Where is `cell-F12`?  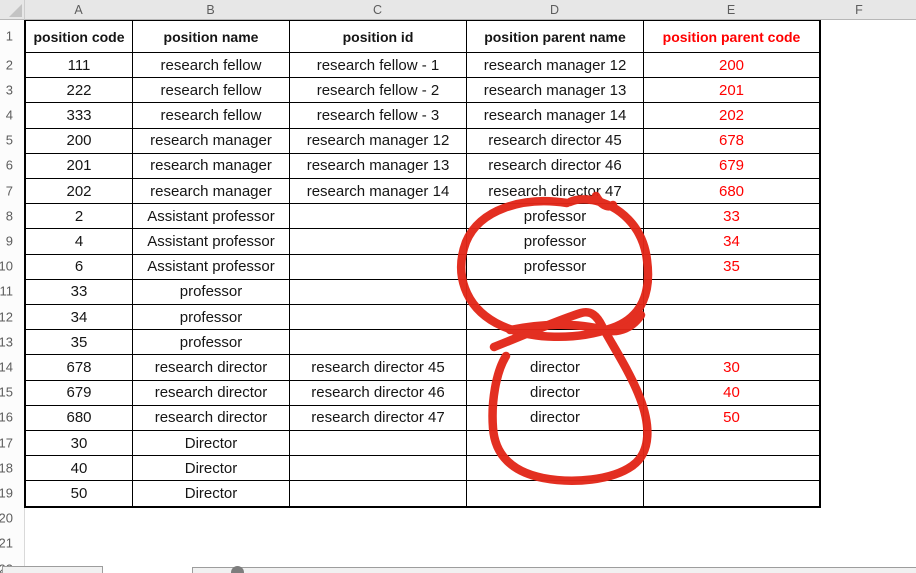
cell-F12 is located at coordinates (859, 317).